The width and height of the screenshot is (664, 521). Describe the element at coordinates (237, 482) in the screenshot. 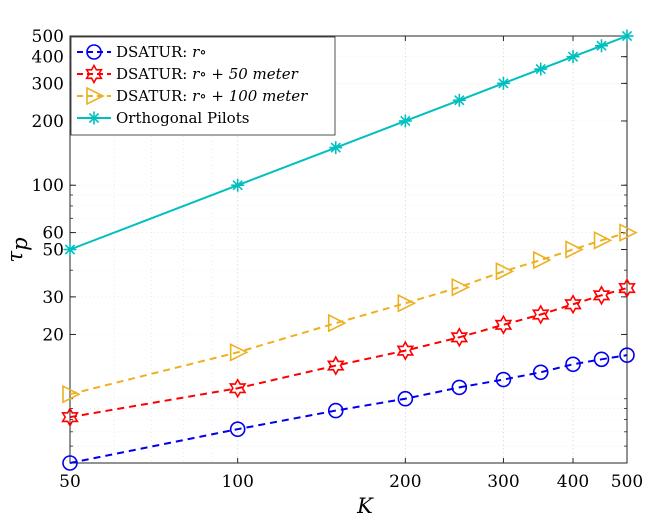

I see `x-tick-label: 100` at that location.